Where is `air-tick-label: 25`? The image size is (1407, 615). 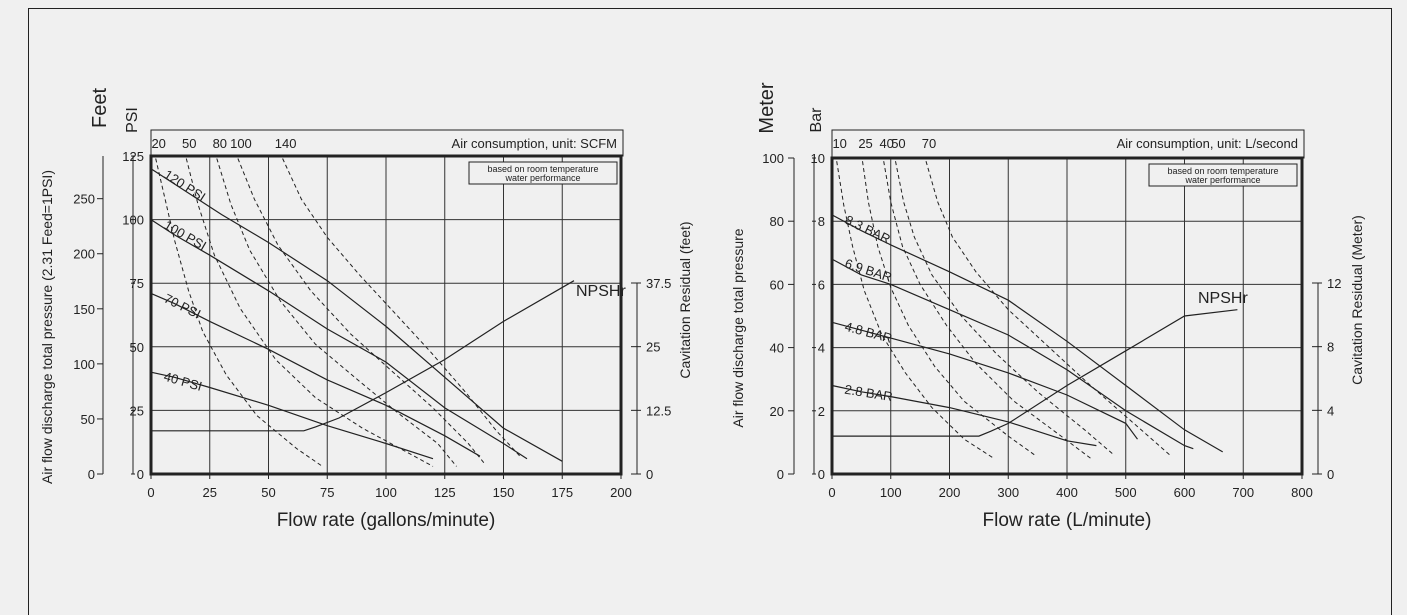 air-tick-label: 25 is located at coordinates (865, 143).